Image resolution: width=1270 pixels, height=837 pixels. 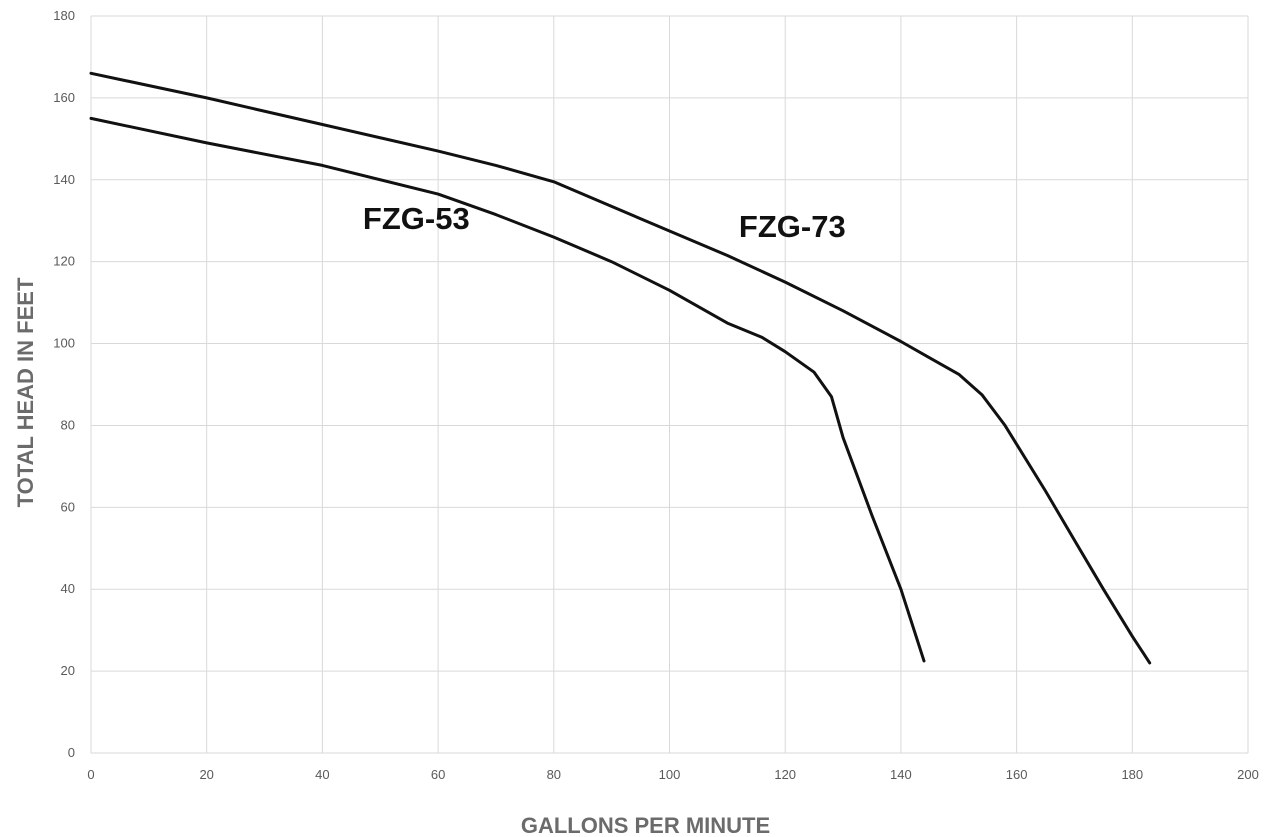 I want to click on x-tick-label: 60, so click(x=438, y=774).